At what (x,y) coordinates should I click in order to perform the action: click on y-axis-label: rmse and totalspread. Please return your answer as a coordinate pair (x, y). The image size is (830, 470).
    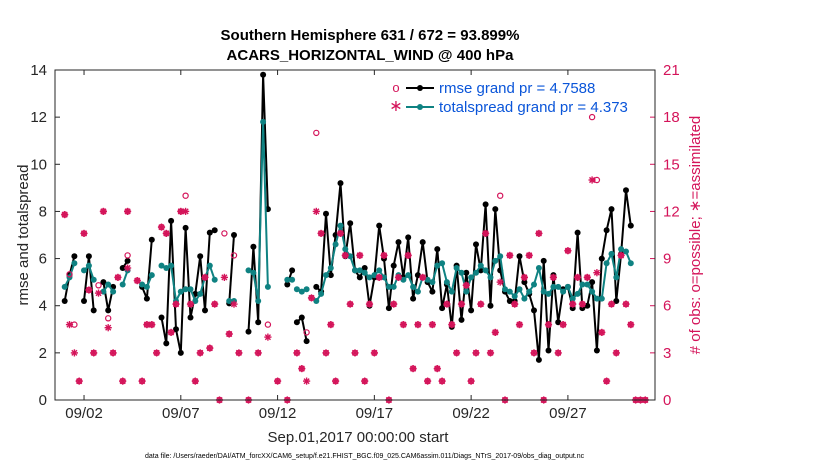
    Looking at the image, I should click on (23, 235).